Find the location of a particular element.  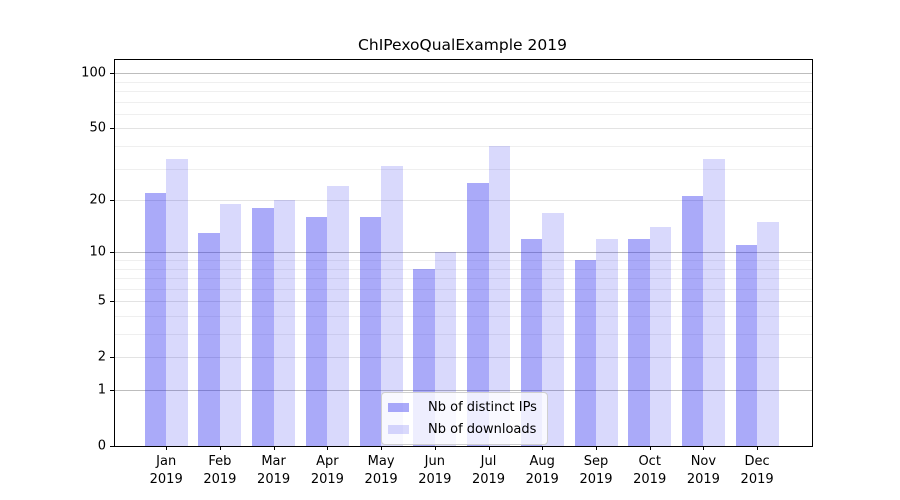

x-tick-label: Feb 2019 is located at coordinates (220, 470).